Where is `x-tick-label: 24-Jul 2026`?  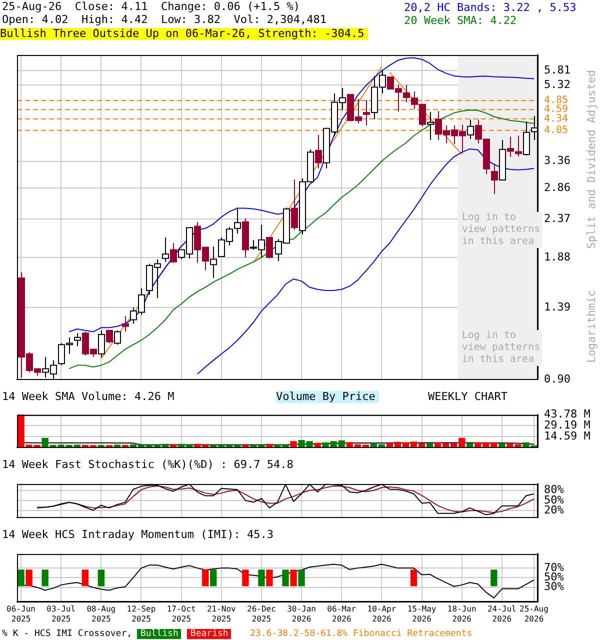
x-tick-label: 24-Jul 2026 is located at coordinates (502, 614).